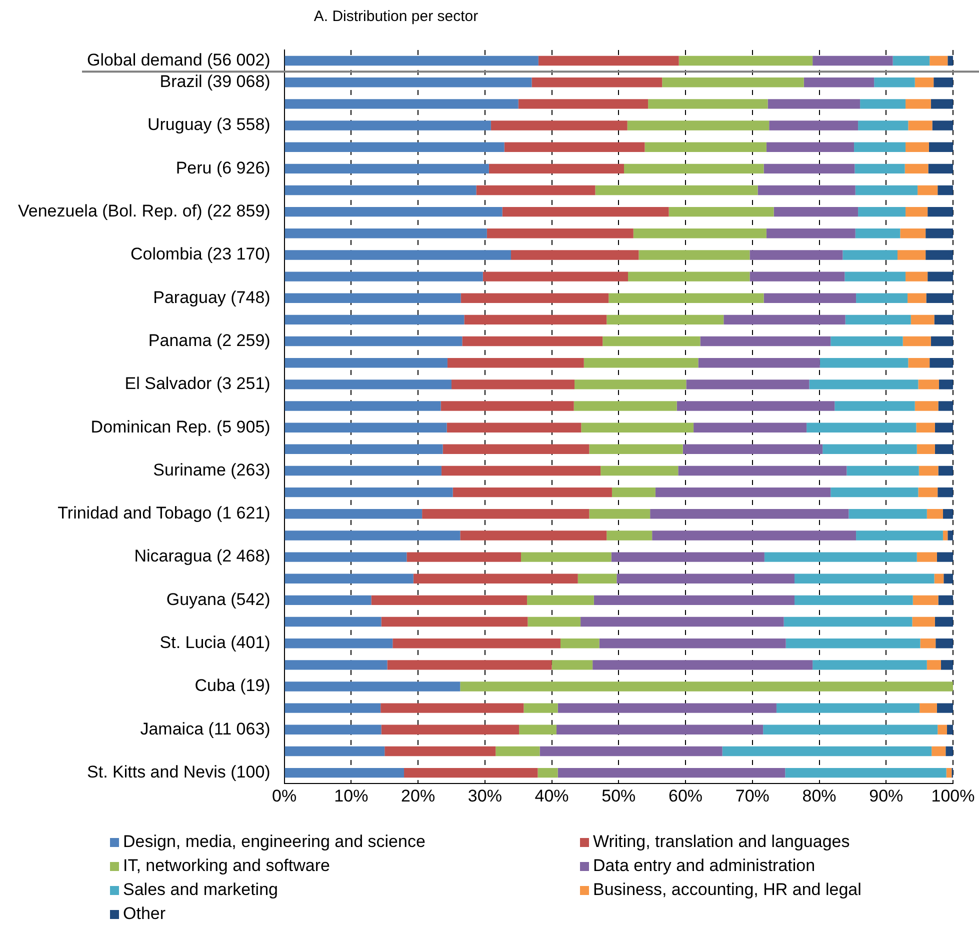 The width and height of the screenshot is (979, 930). Describe the element at coordinates (180, 426) in the screenshot. I see `y-tick-label: Dominican Rep. (5 905)` at that location.